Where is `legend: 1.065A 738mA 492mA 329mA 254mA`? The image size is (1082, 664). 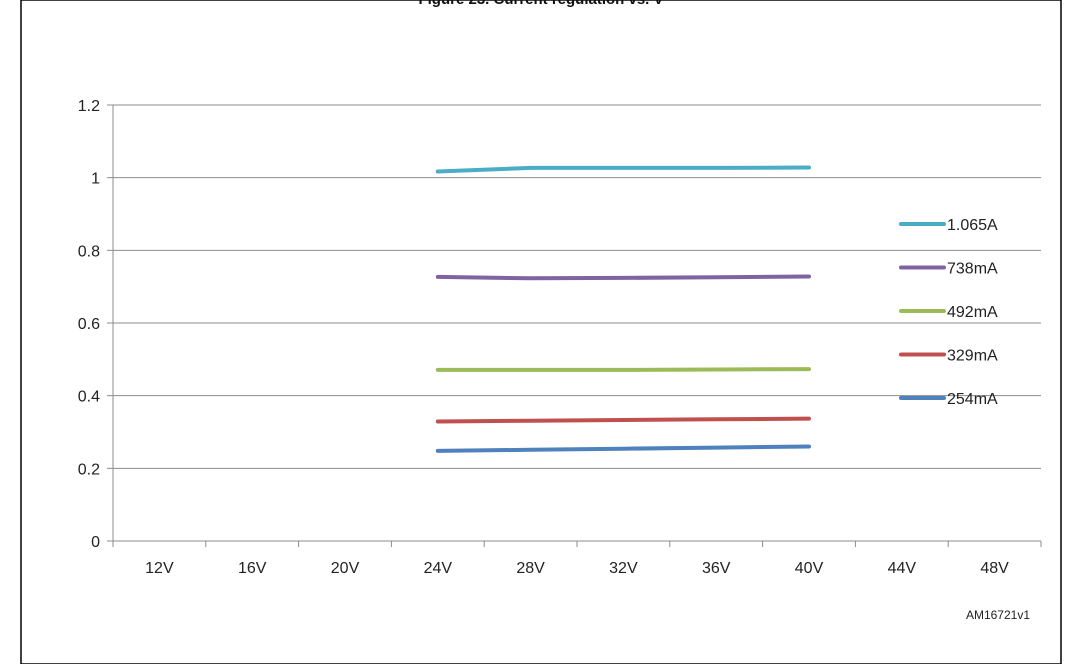
legend: 1.065A 738mA 492mA 329mA 254mA is located at coordinates (948, 312).